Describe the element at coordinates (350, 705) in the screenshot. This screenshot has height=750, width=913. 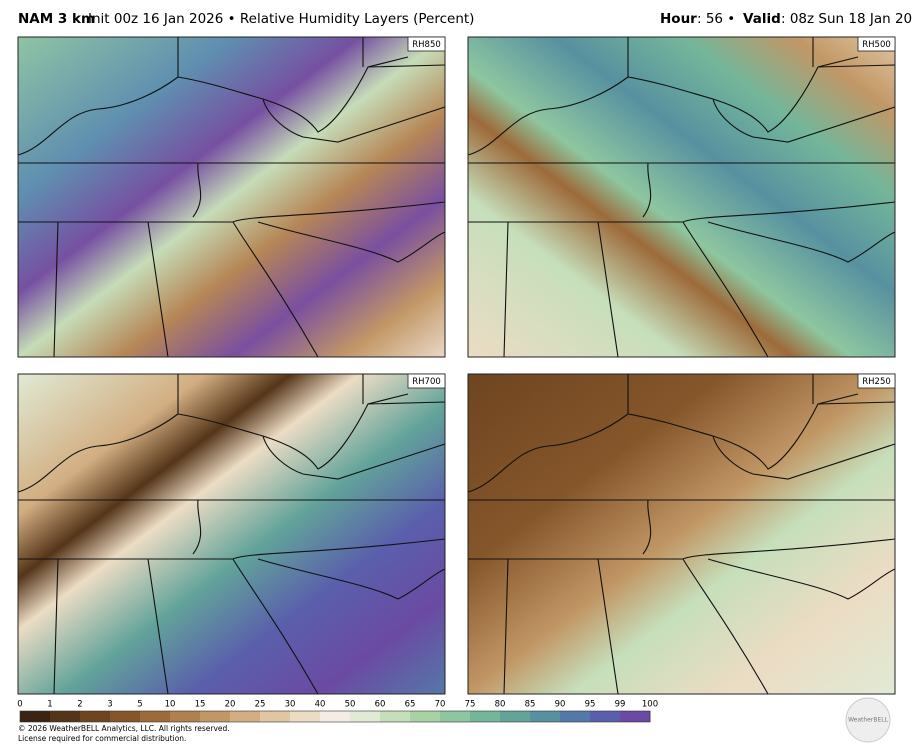
I see `colorbar-label: 50` at that location.